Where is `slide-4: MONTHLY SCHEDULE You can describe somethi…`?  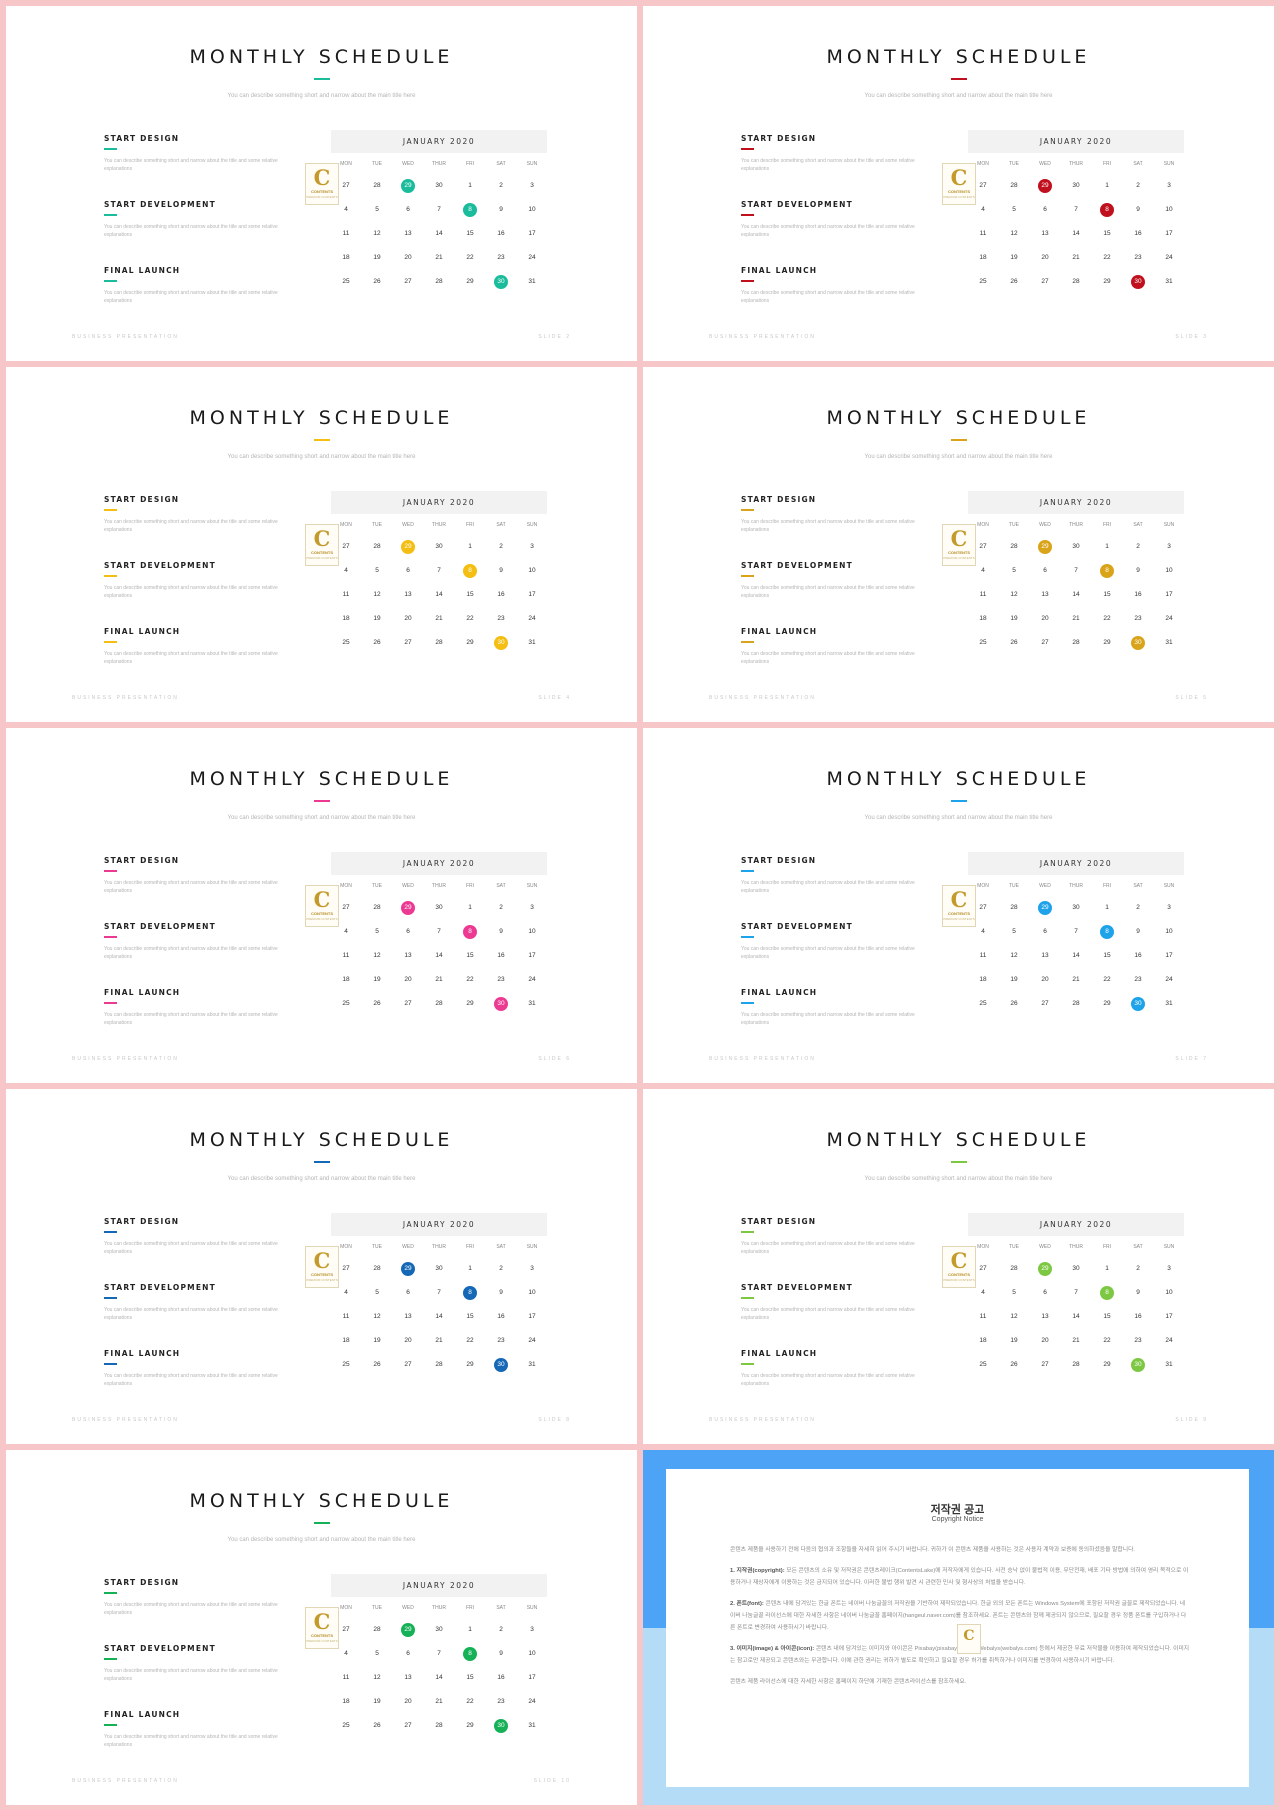 slide-4: MONTHLY SCHEDULE You can describe somethi… is located at coordinates (958, 544).